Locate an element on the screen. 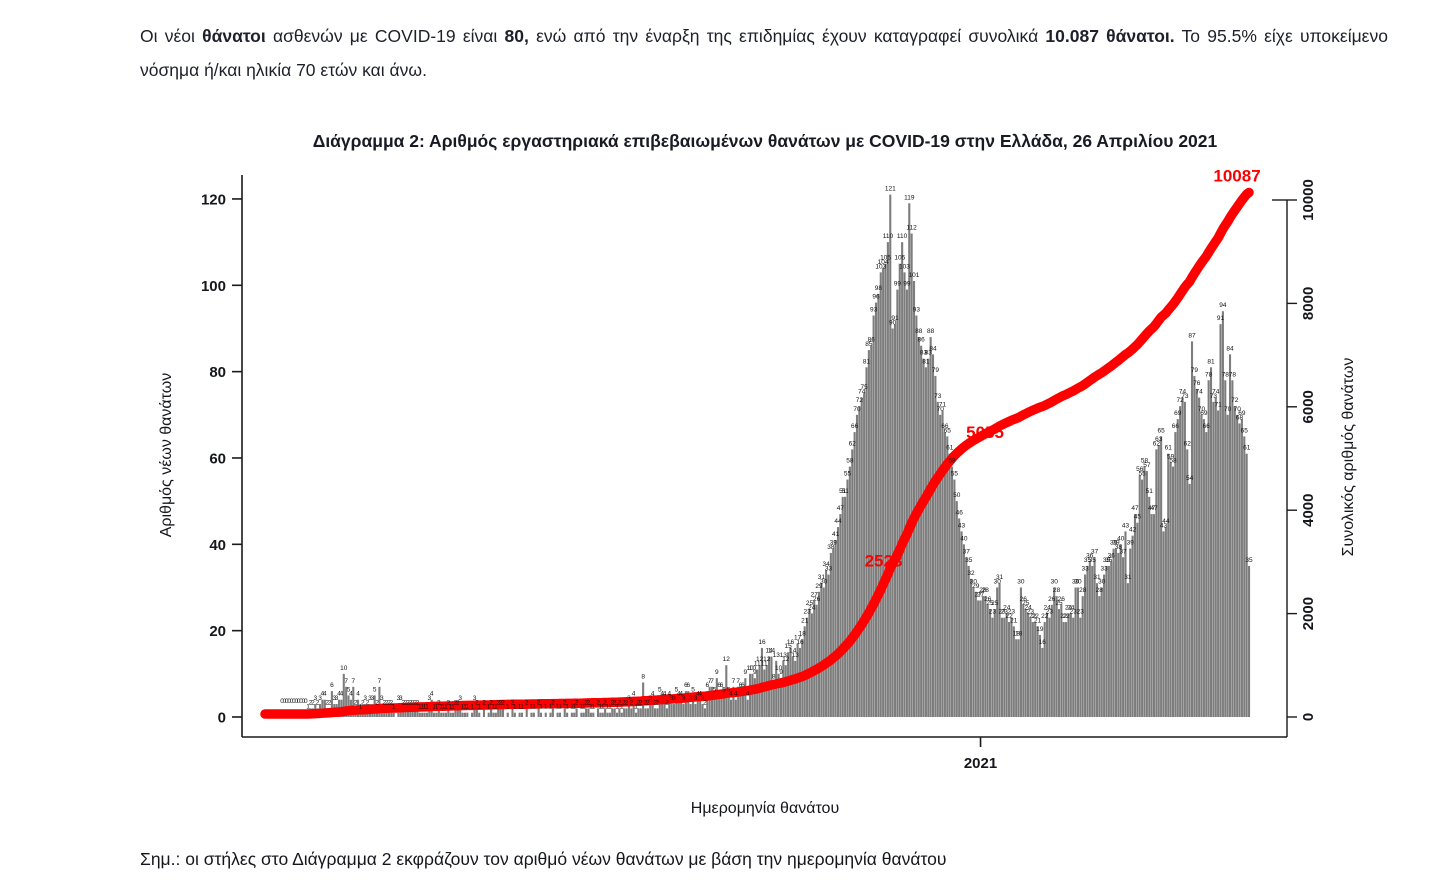  svg-text: 33 is located at coordinates (1085, 569).